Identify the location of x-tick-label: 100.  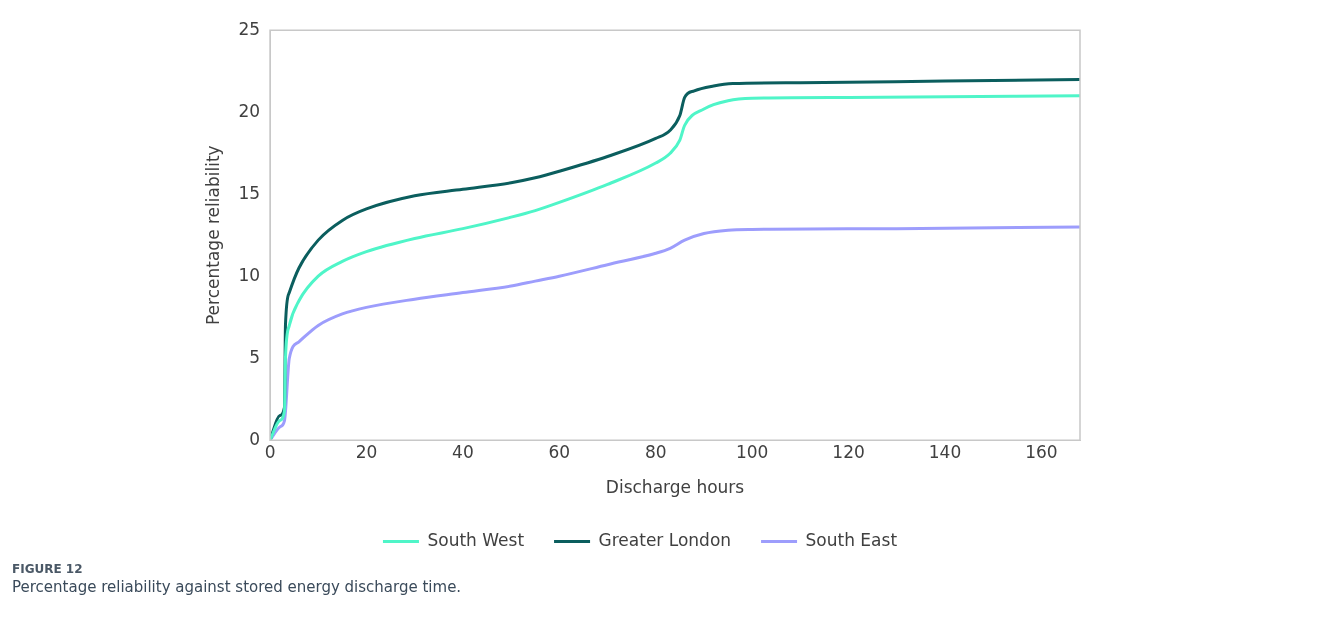
(752, 451).